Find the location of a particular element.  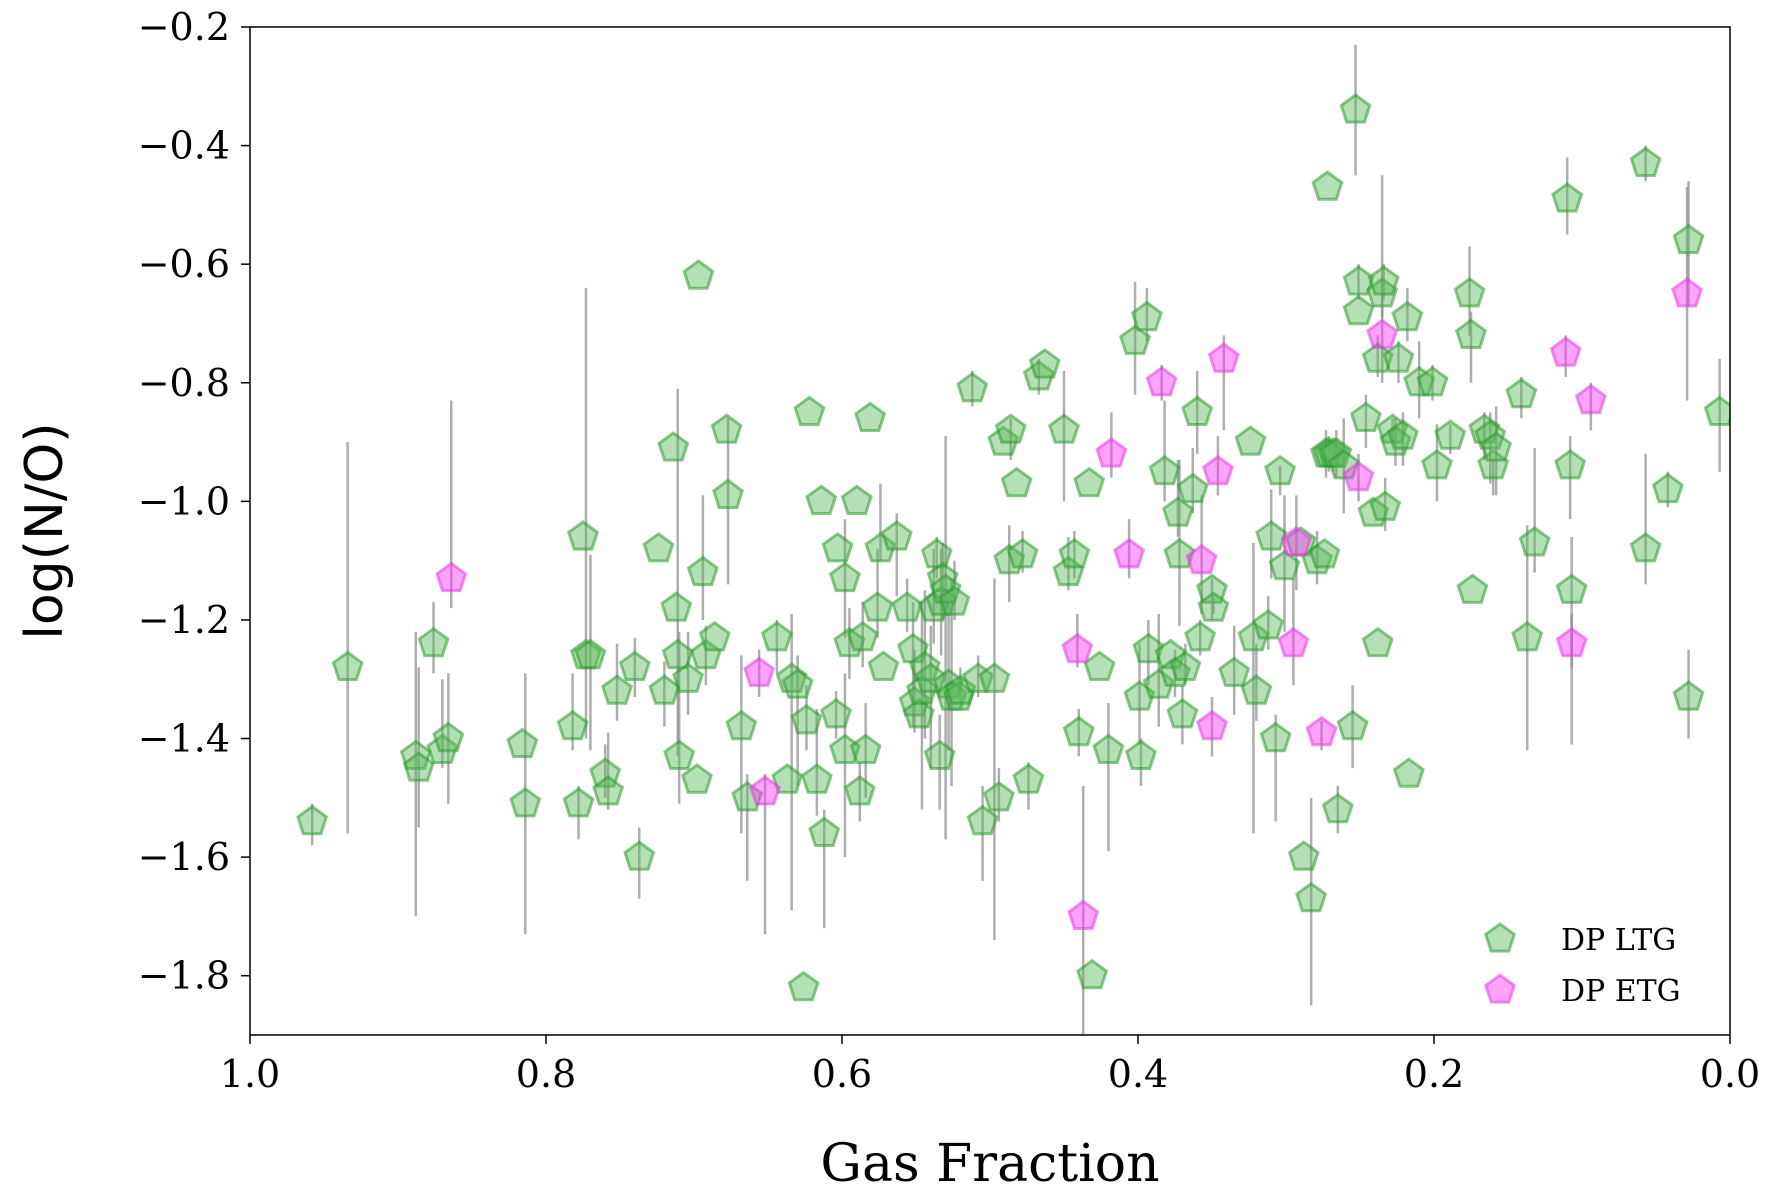

y-tick-label: −0.6 is located at coordinates (184, 264).